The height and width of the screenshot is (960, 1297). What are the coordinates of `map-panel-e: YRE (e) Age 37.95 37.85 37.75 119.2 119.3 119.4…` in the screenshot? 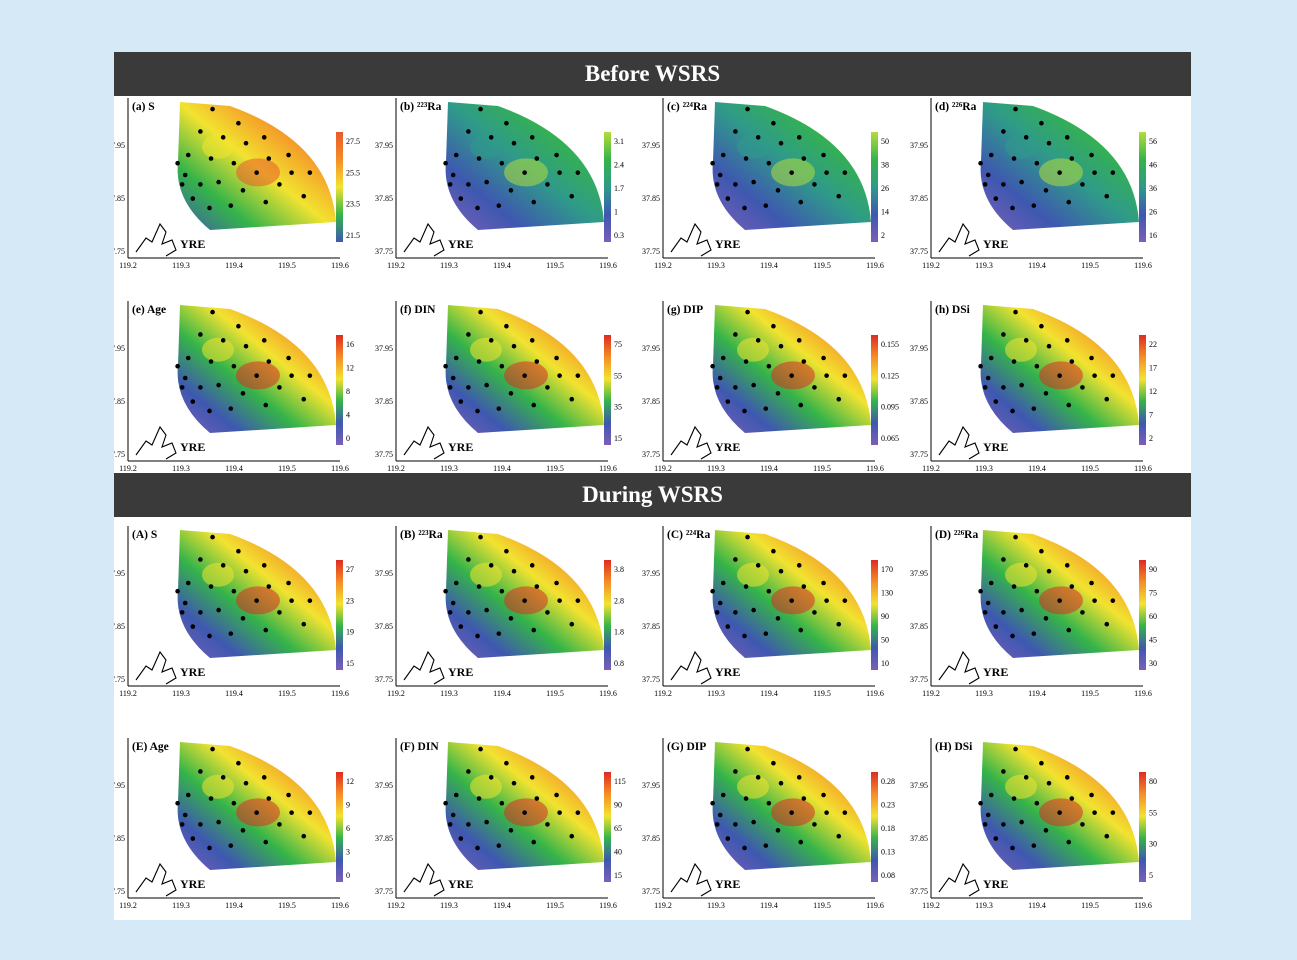 It's located at (234, 387).